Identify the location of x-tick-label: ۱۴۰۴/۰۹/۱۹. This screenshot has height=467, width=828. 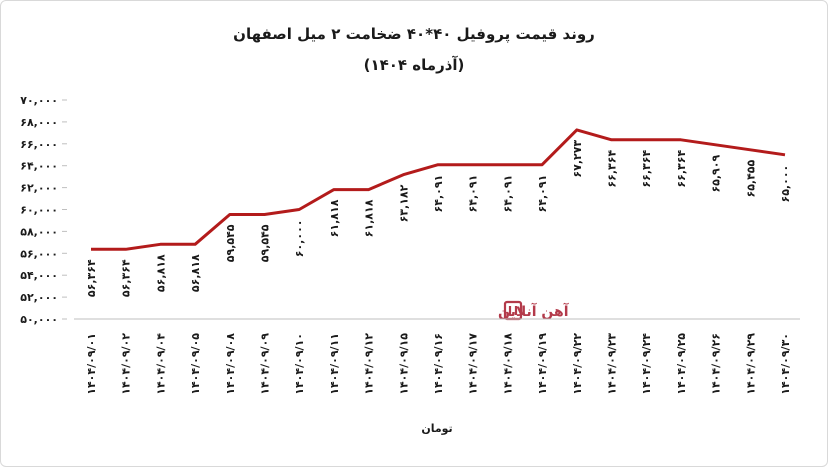
(542, 364).